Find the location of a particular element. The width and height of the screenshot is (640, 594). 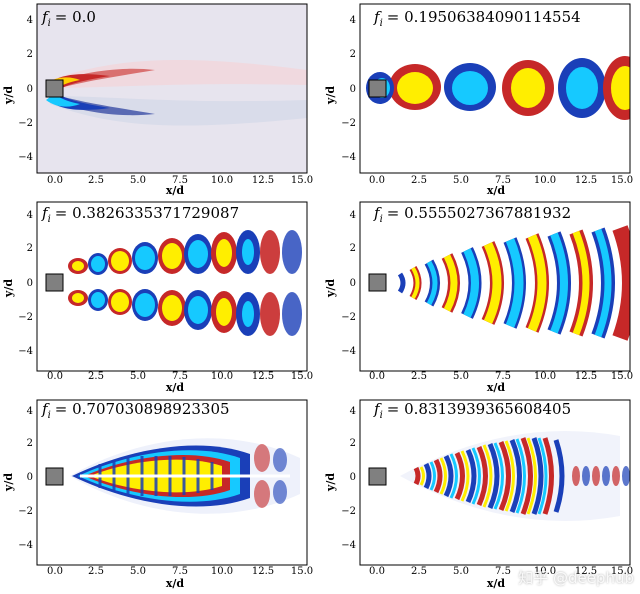

panel-title: fi = 0.0 is located at coordinates (68, 18).